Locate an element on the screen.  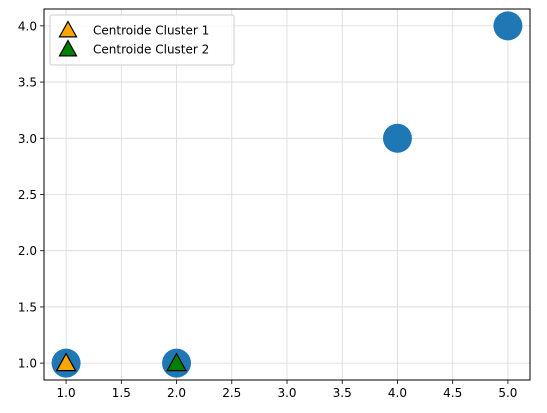
x-tick-label: 3.0 is located at coordinates (286, 393).